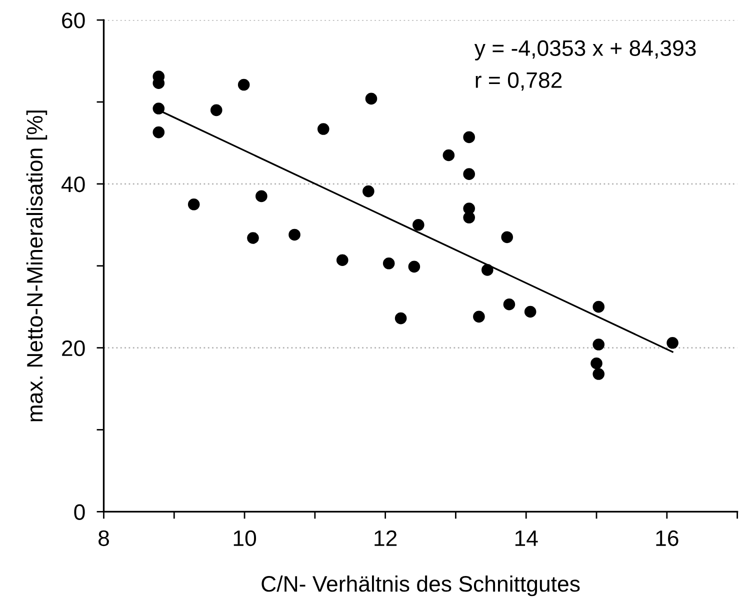  I want to click on x-tick-label: 14, so click(526, 538).